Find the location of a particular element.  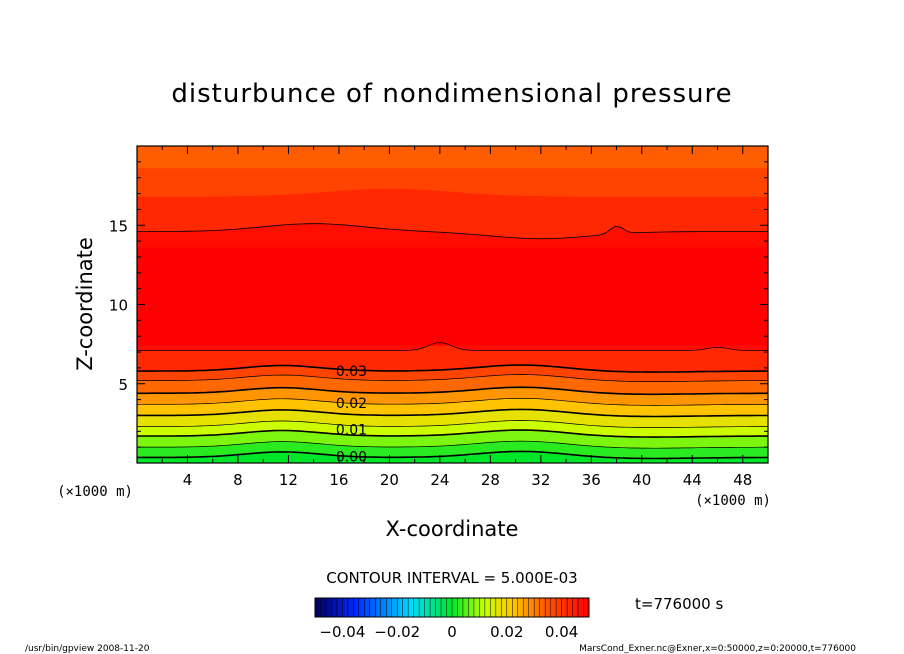

colorbar-frame is located at coordinates (452, 607).